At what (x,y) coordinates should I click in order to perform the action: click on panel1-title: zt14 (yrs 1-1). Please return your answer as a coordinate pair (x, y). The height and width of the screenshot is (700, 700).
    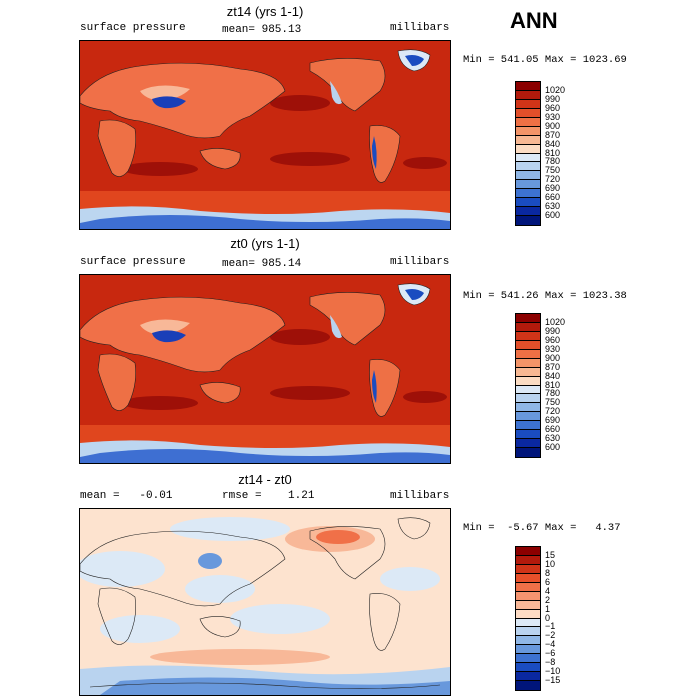
    Looking at the image, I should click on (265, 11).